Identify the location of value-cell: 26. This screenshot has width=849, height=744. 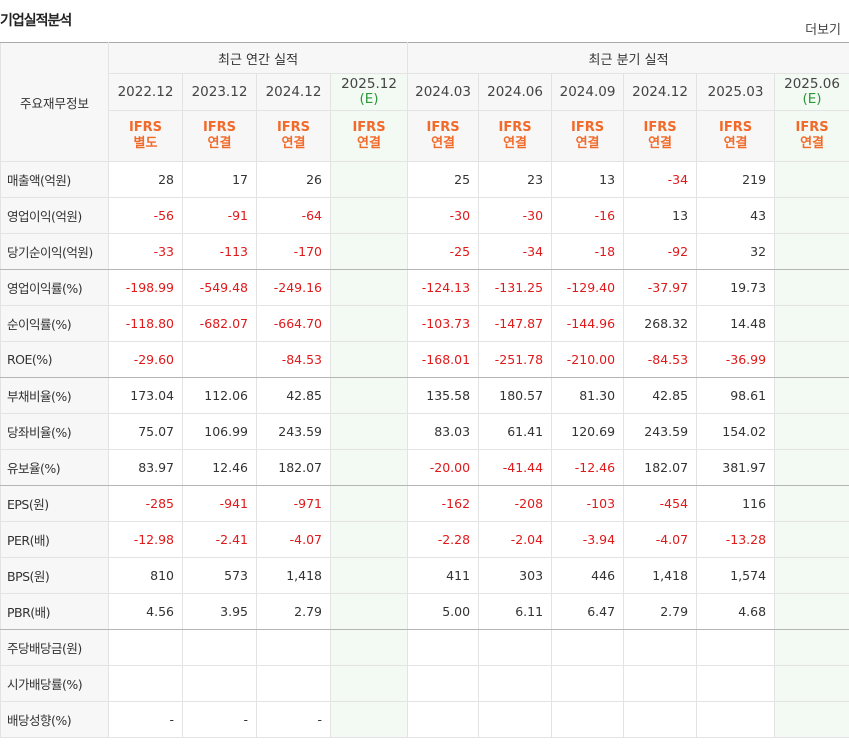
(293, 179).